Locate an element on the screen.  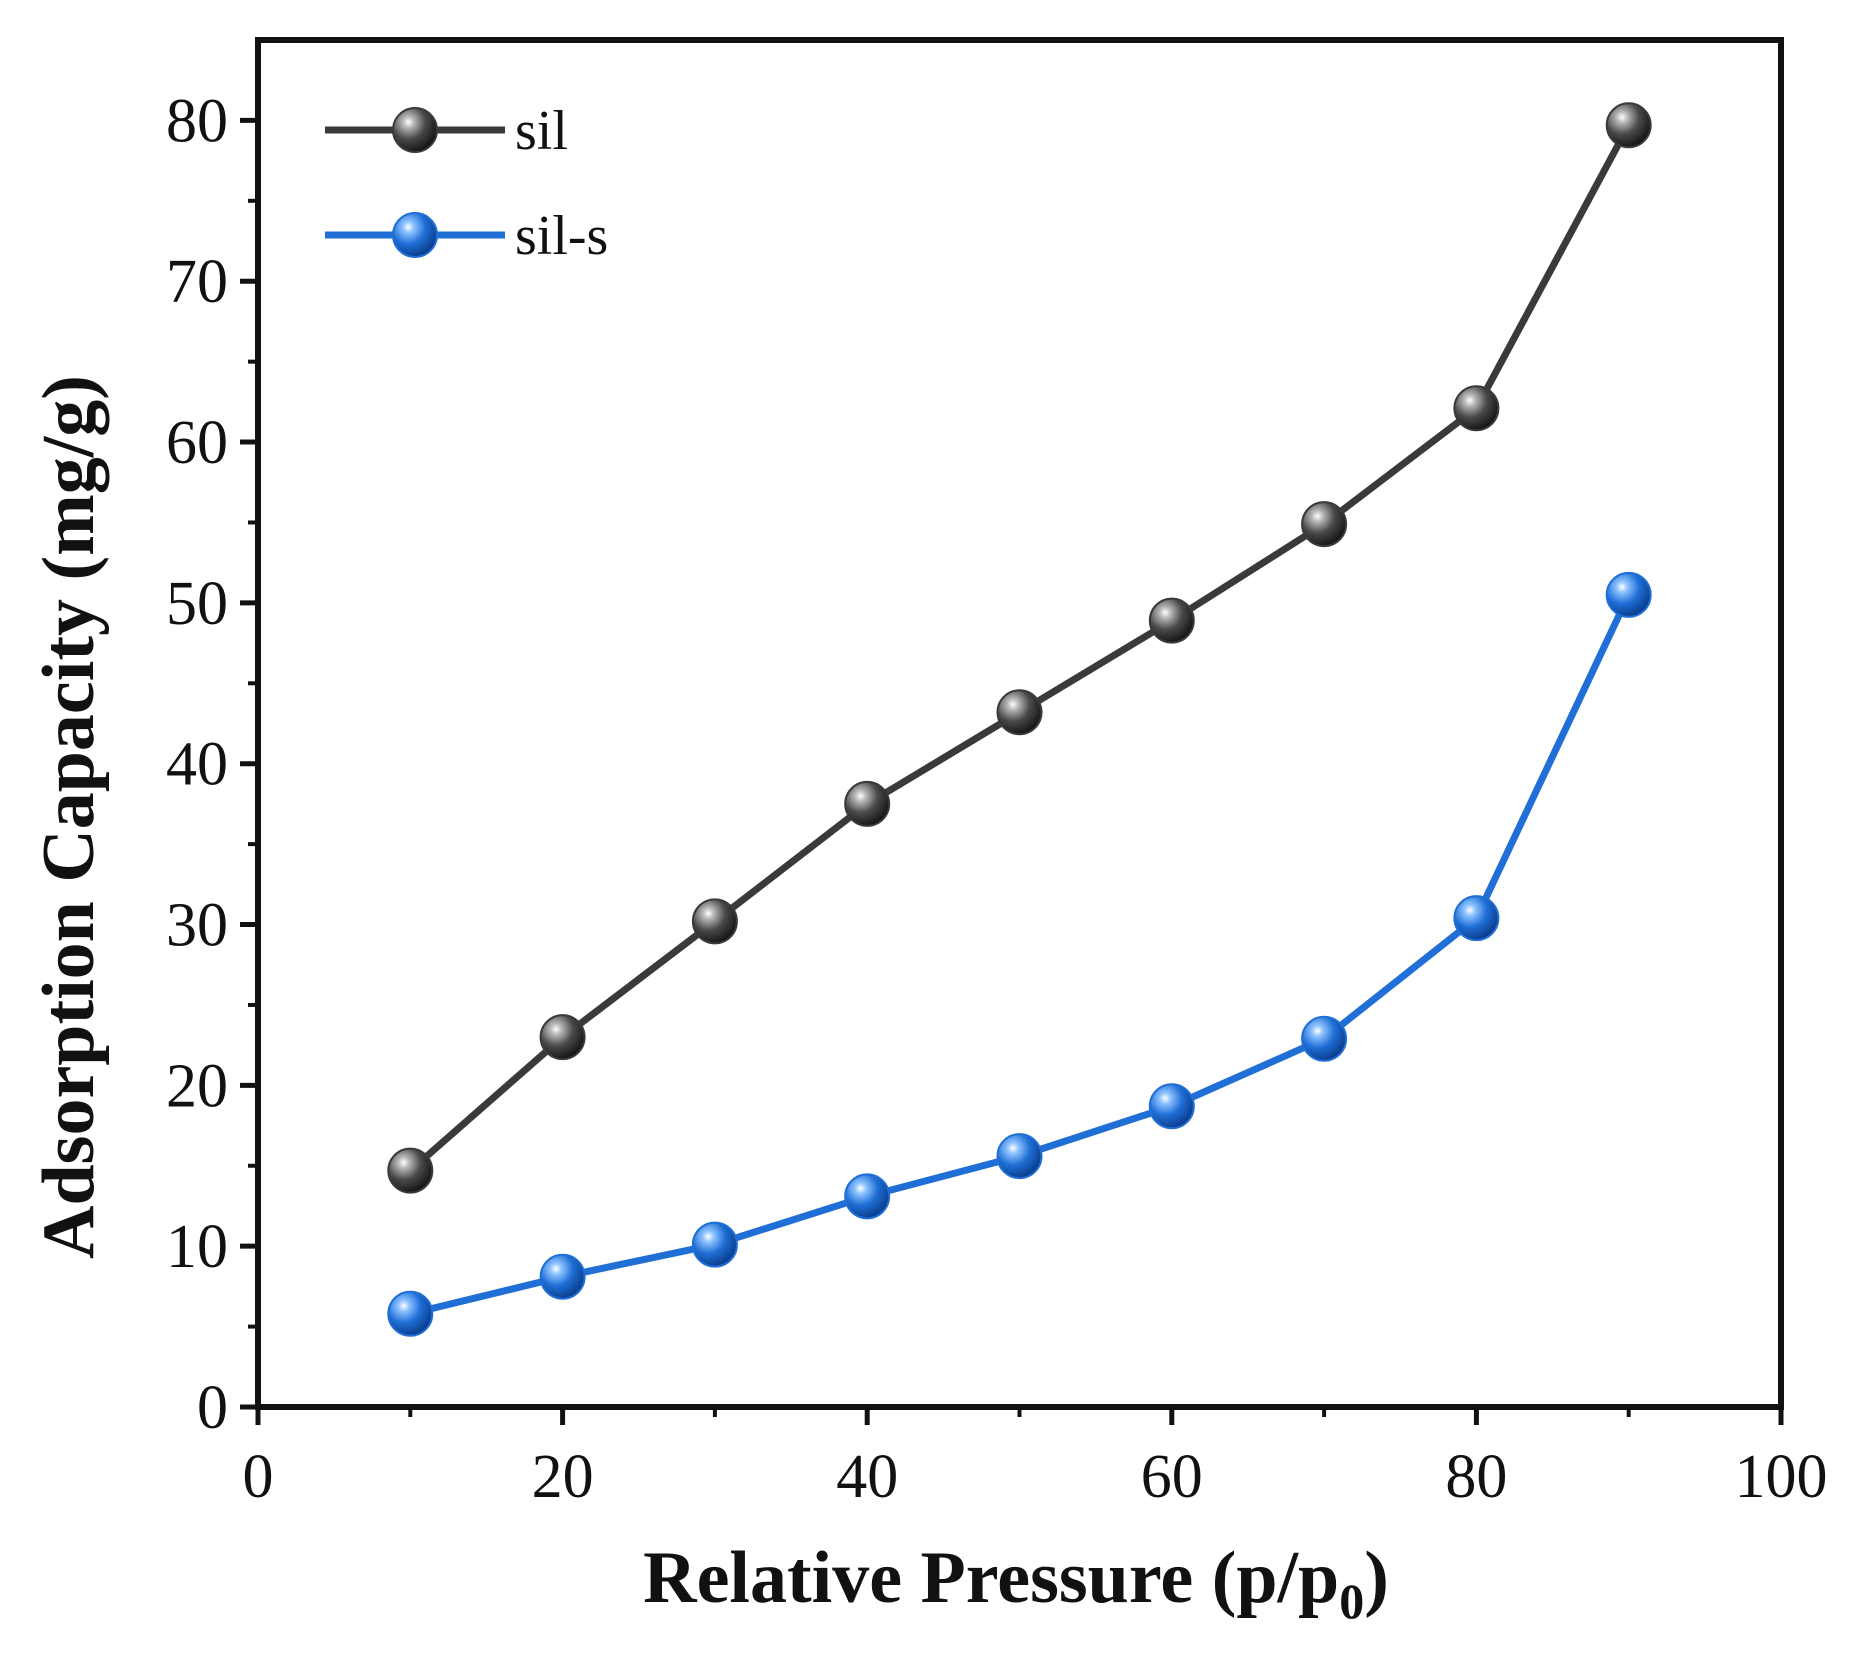
y-tick-label: 50 is located at coordinates (197, 604).